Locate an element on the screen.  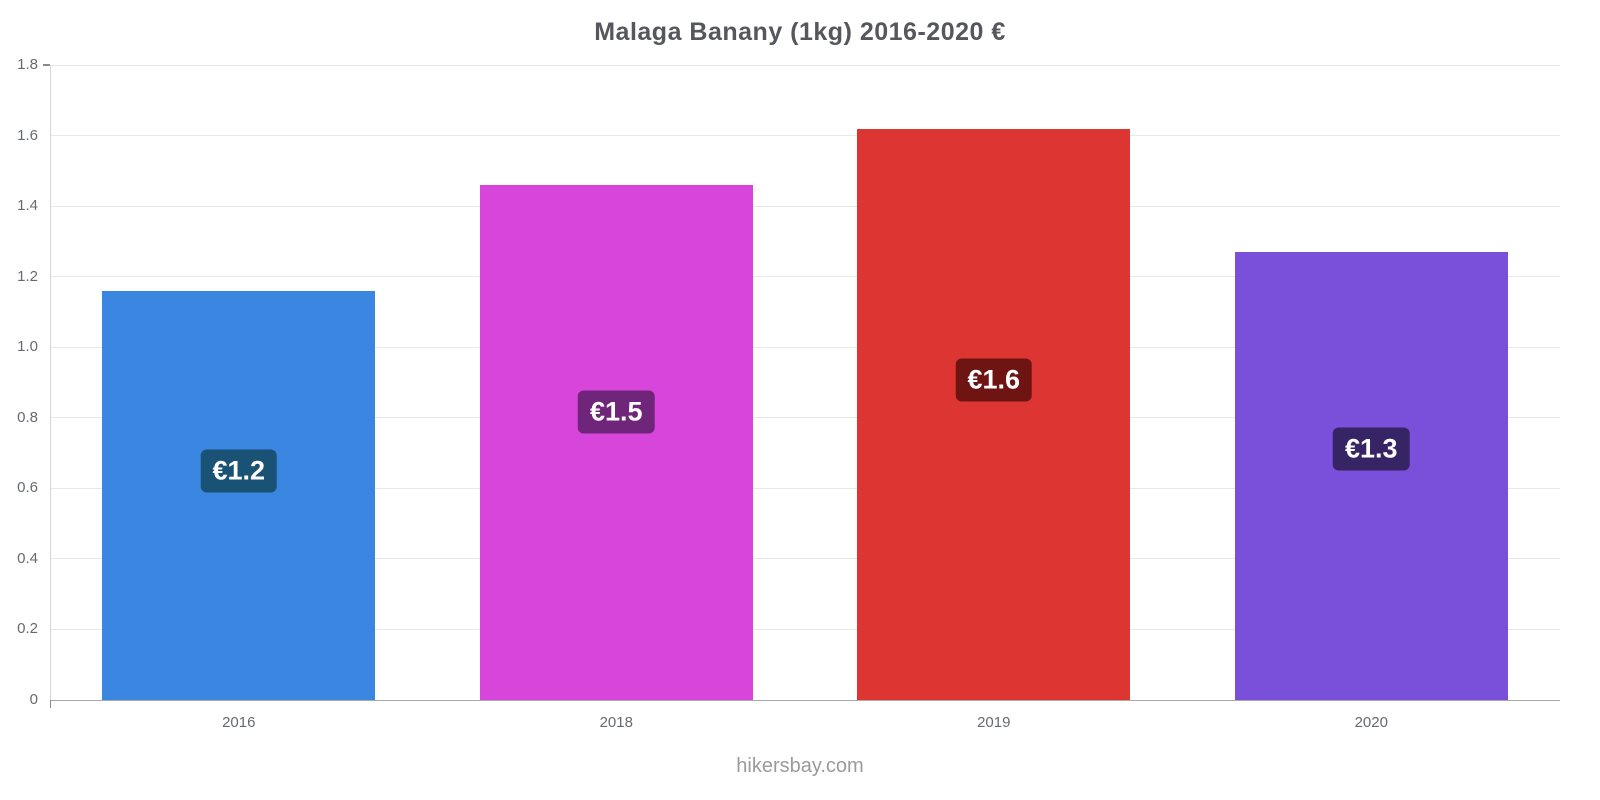
y-axis-line is located at coordinates (50, 385).